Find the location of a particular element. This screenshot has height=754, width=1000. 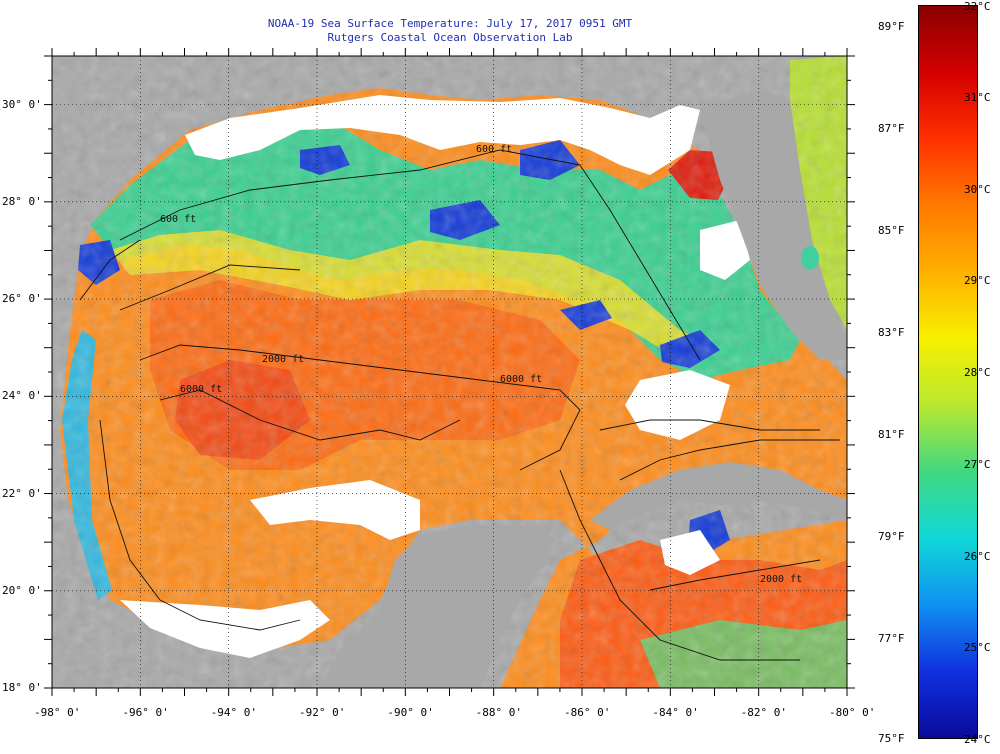

latitude-tick-label: 26° 0' is located at coordinates (22, 299).